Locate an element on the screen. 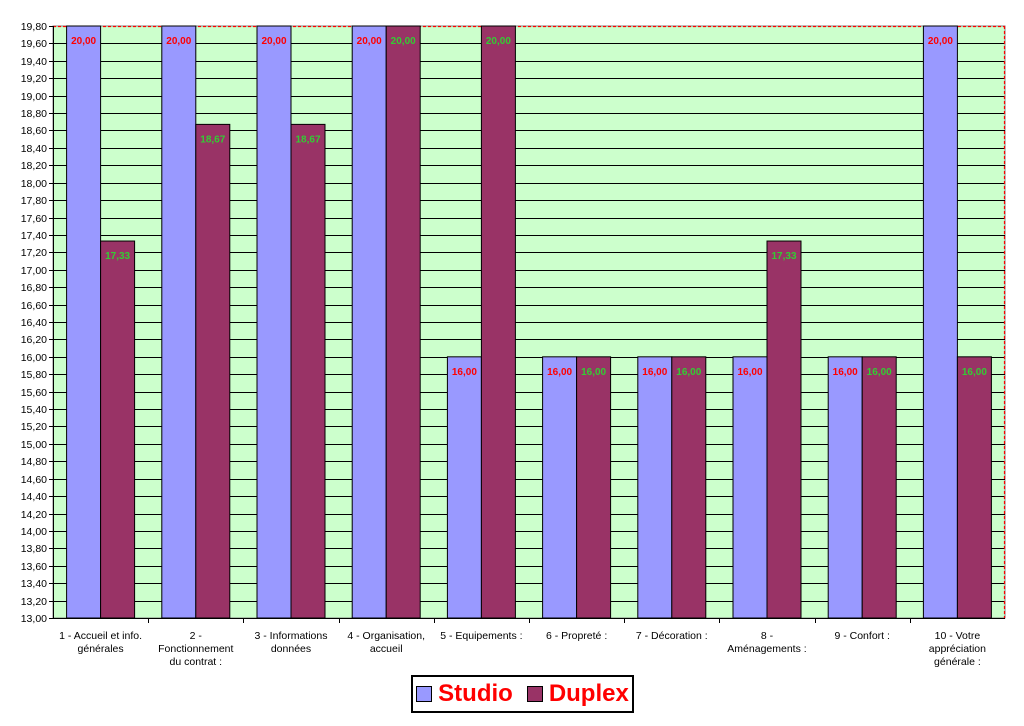 The width and height of the screenshot is (1024, 726). y-tick-label: 17,40 is located at coordinates (34, 236).